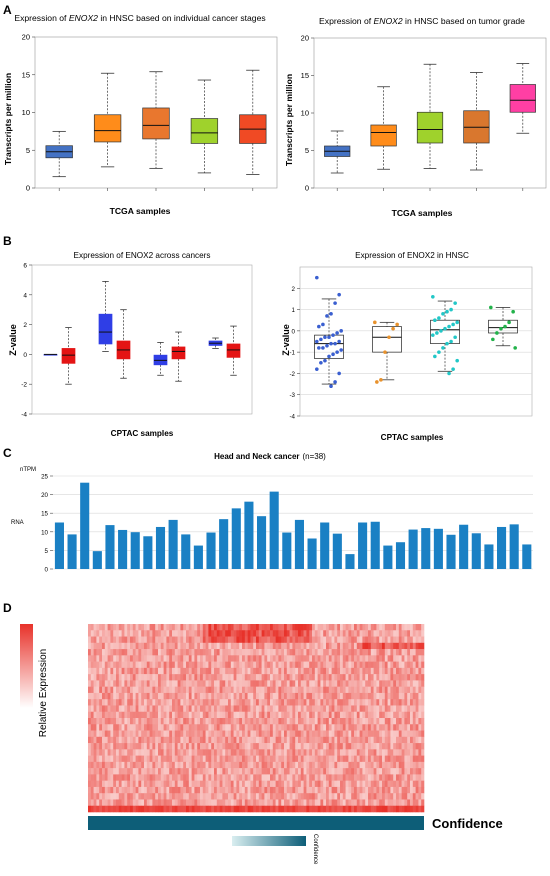 This screenshot has width=550, height=876. Describe the element at coordinates (501, 328) in the screenshot. I see `data-point` at that location.